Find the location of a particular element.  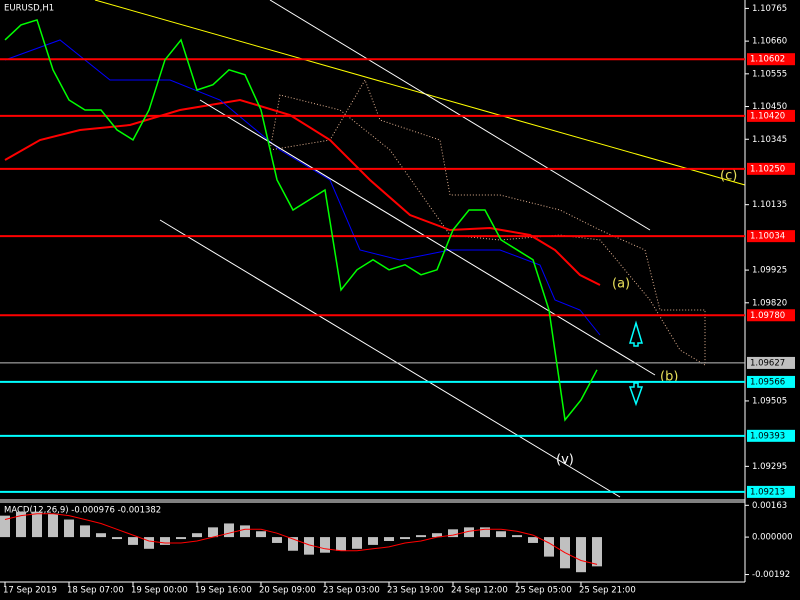

x-tick-label: 18 Sep 07:00 is located at coordinates (95, 591).